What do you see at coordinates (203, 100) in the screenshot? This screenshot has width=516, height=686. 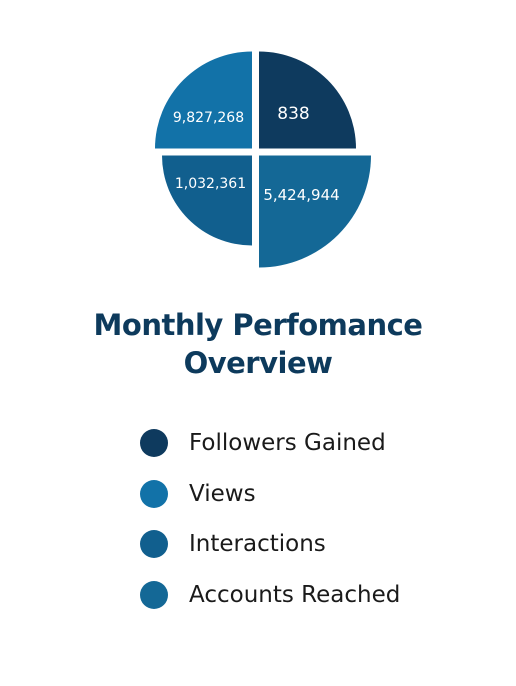 I see `pie-slice-views` at bounding box center [203, 100].